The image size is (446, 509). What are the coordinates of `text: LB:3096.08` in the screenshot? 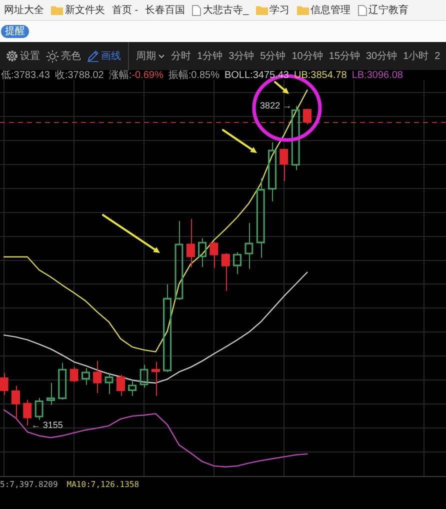 It's located at (377, 75).